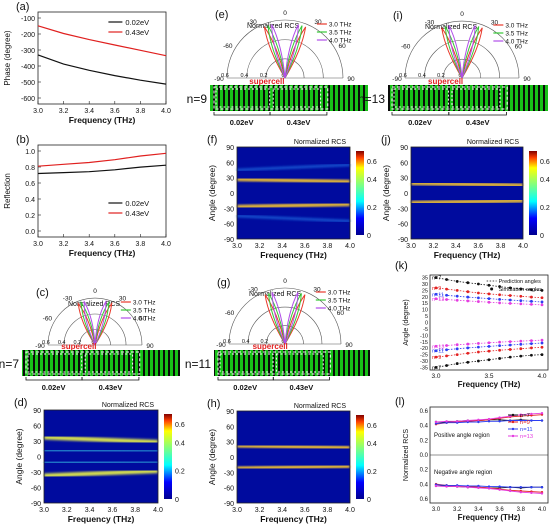 This screenshot has width=550, height=532. Describe the element at coordinates (229, 240) in the screenshot. I see `y-tick-label: -90` at that location.